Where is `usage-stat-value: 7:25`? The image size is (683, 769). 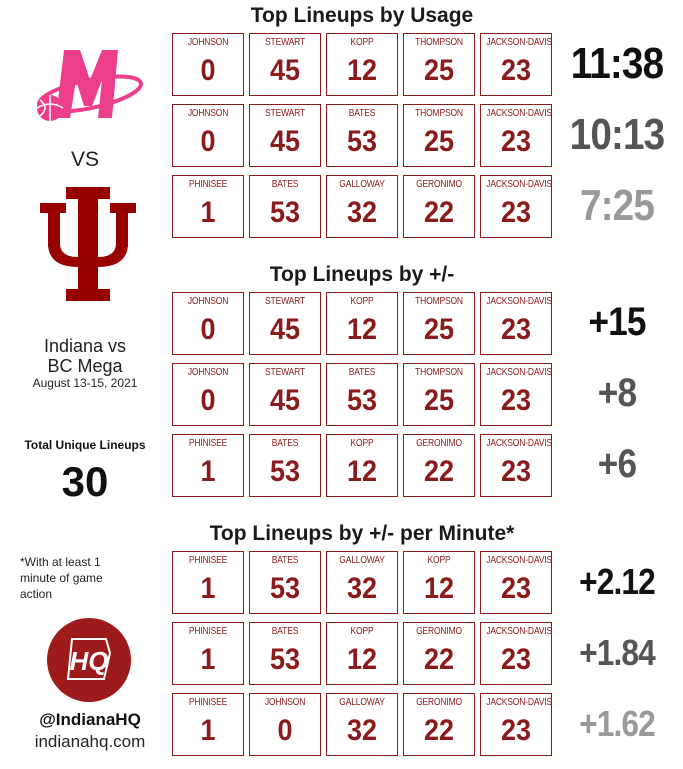 usage-stat-value: 7:25 is located at coordinates (617, 205).